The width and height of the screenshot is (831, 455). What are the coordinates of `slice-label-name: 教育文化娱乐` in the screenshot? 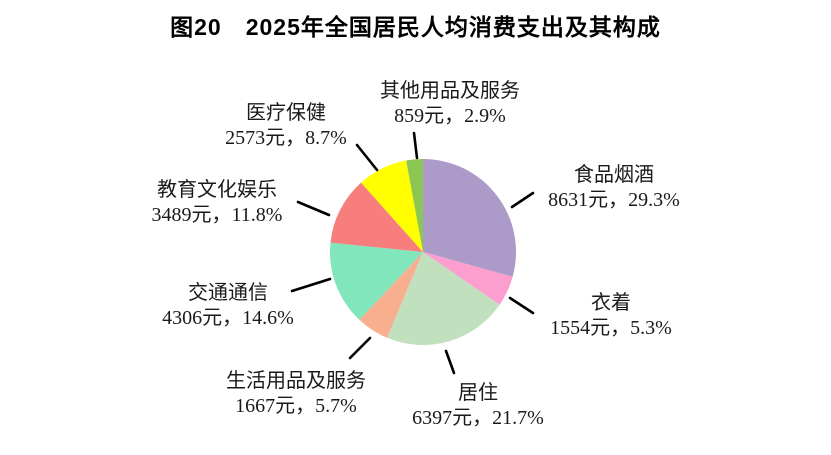 It's located at (216, 190).